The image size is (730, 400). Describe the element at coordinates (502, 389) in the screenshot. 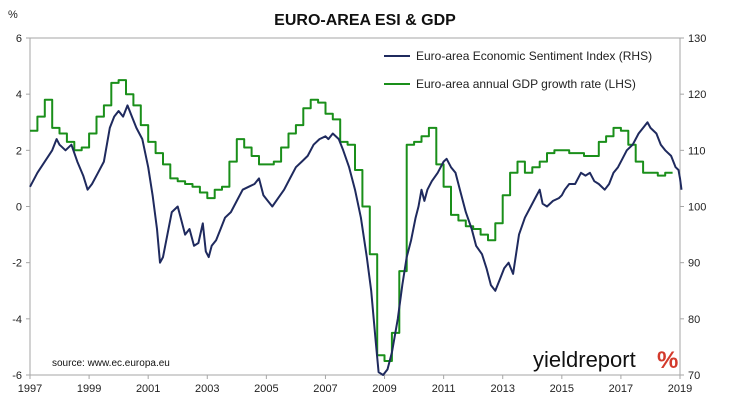

I see `x-tick-label: 2013` at that location.